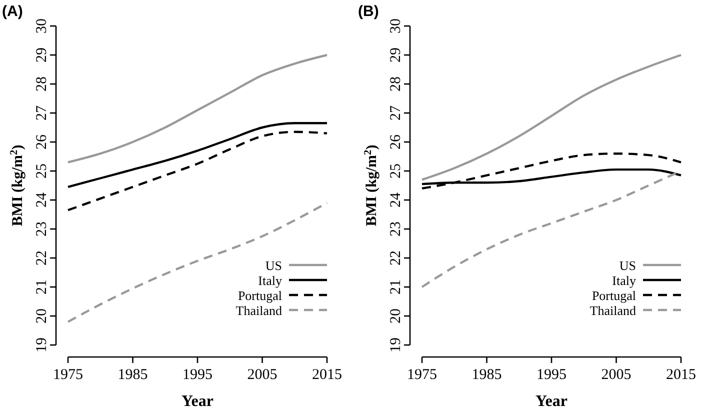 This screenshot has height=413, width=709. Describe the element at coordinates (368, 11) in the screenshot. I see `chart-title: (B)` at that location.